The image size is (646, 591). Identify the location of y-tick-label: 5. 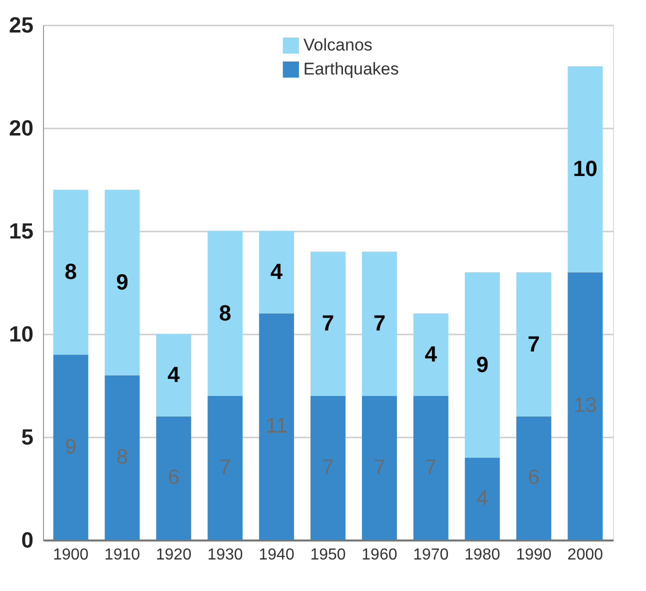
(27, 437).